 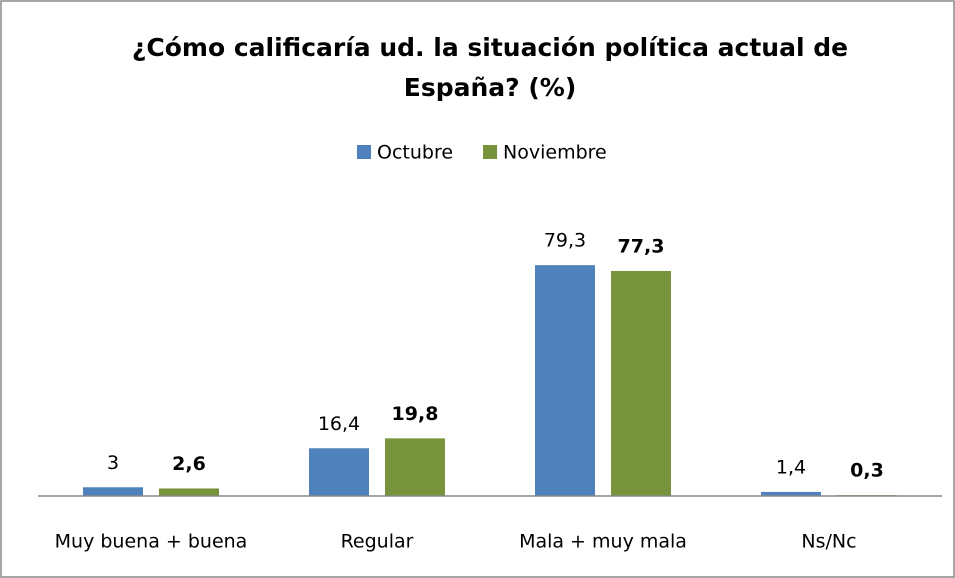 I want to click on data-label: 0,3, so click(x=867, y=471).